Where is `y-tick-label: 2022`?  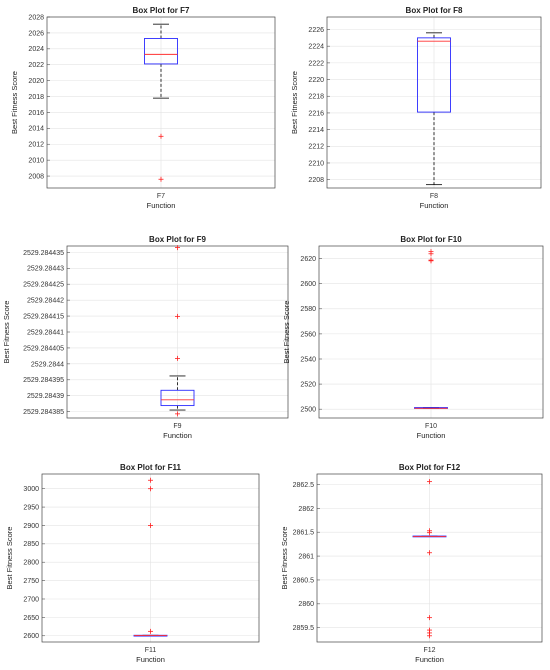
y-tick-label: 2022 is located at coordinates (36, 65).